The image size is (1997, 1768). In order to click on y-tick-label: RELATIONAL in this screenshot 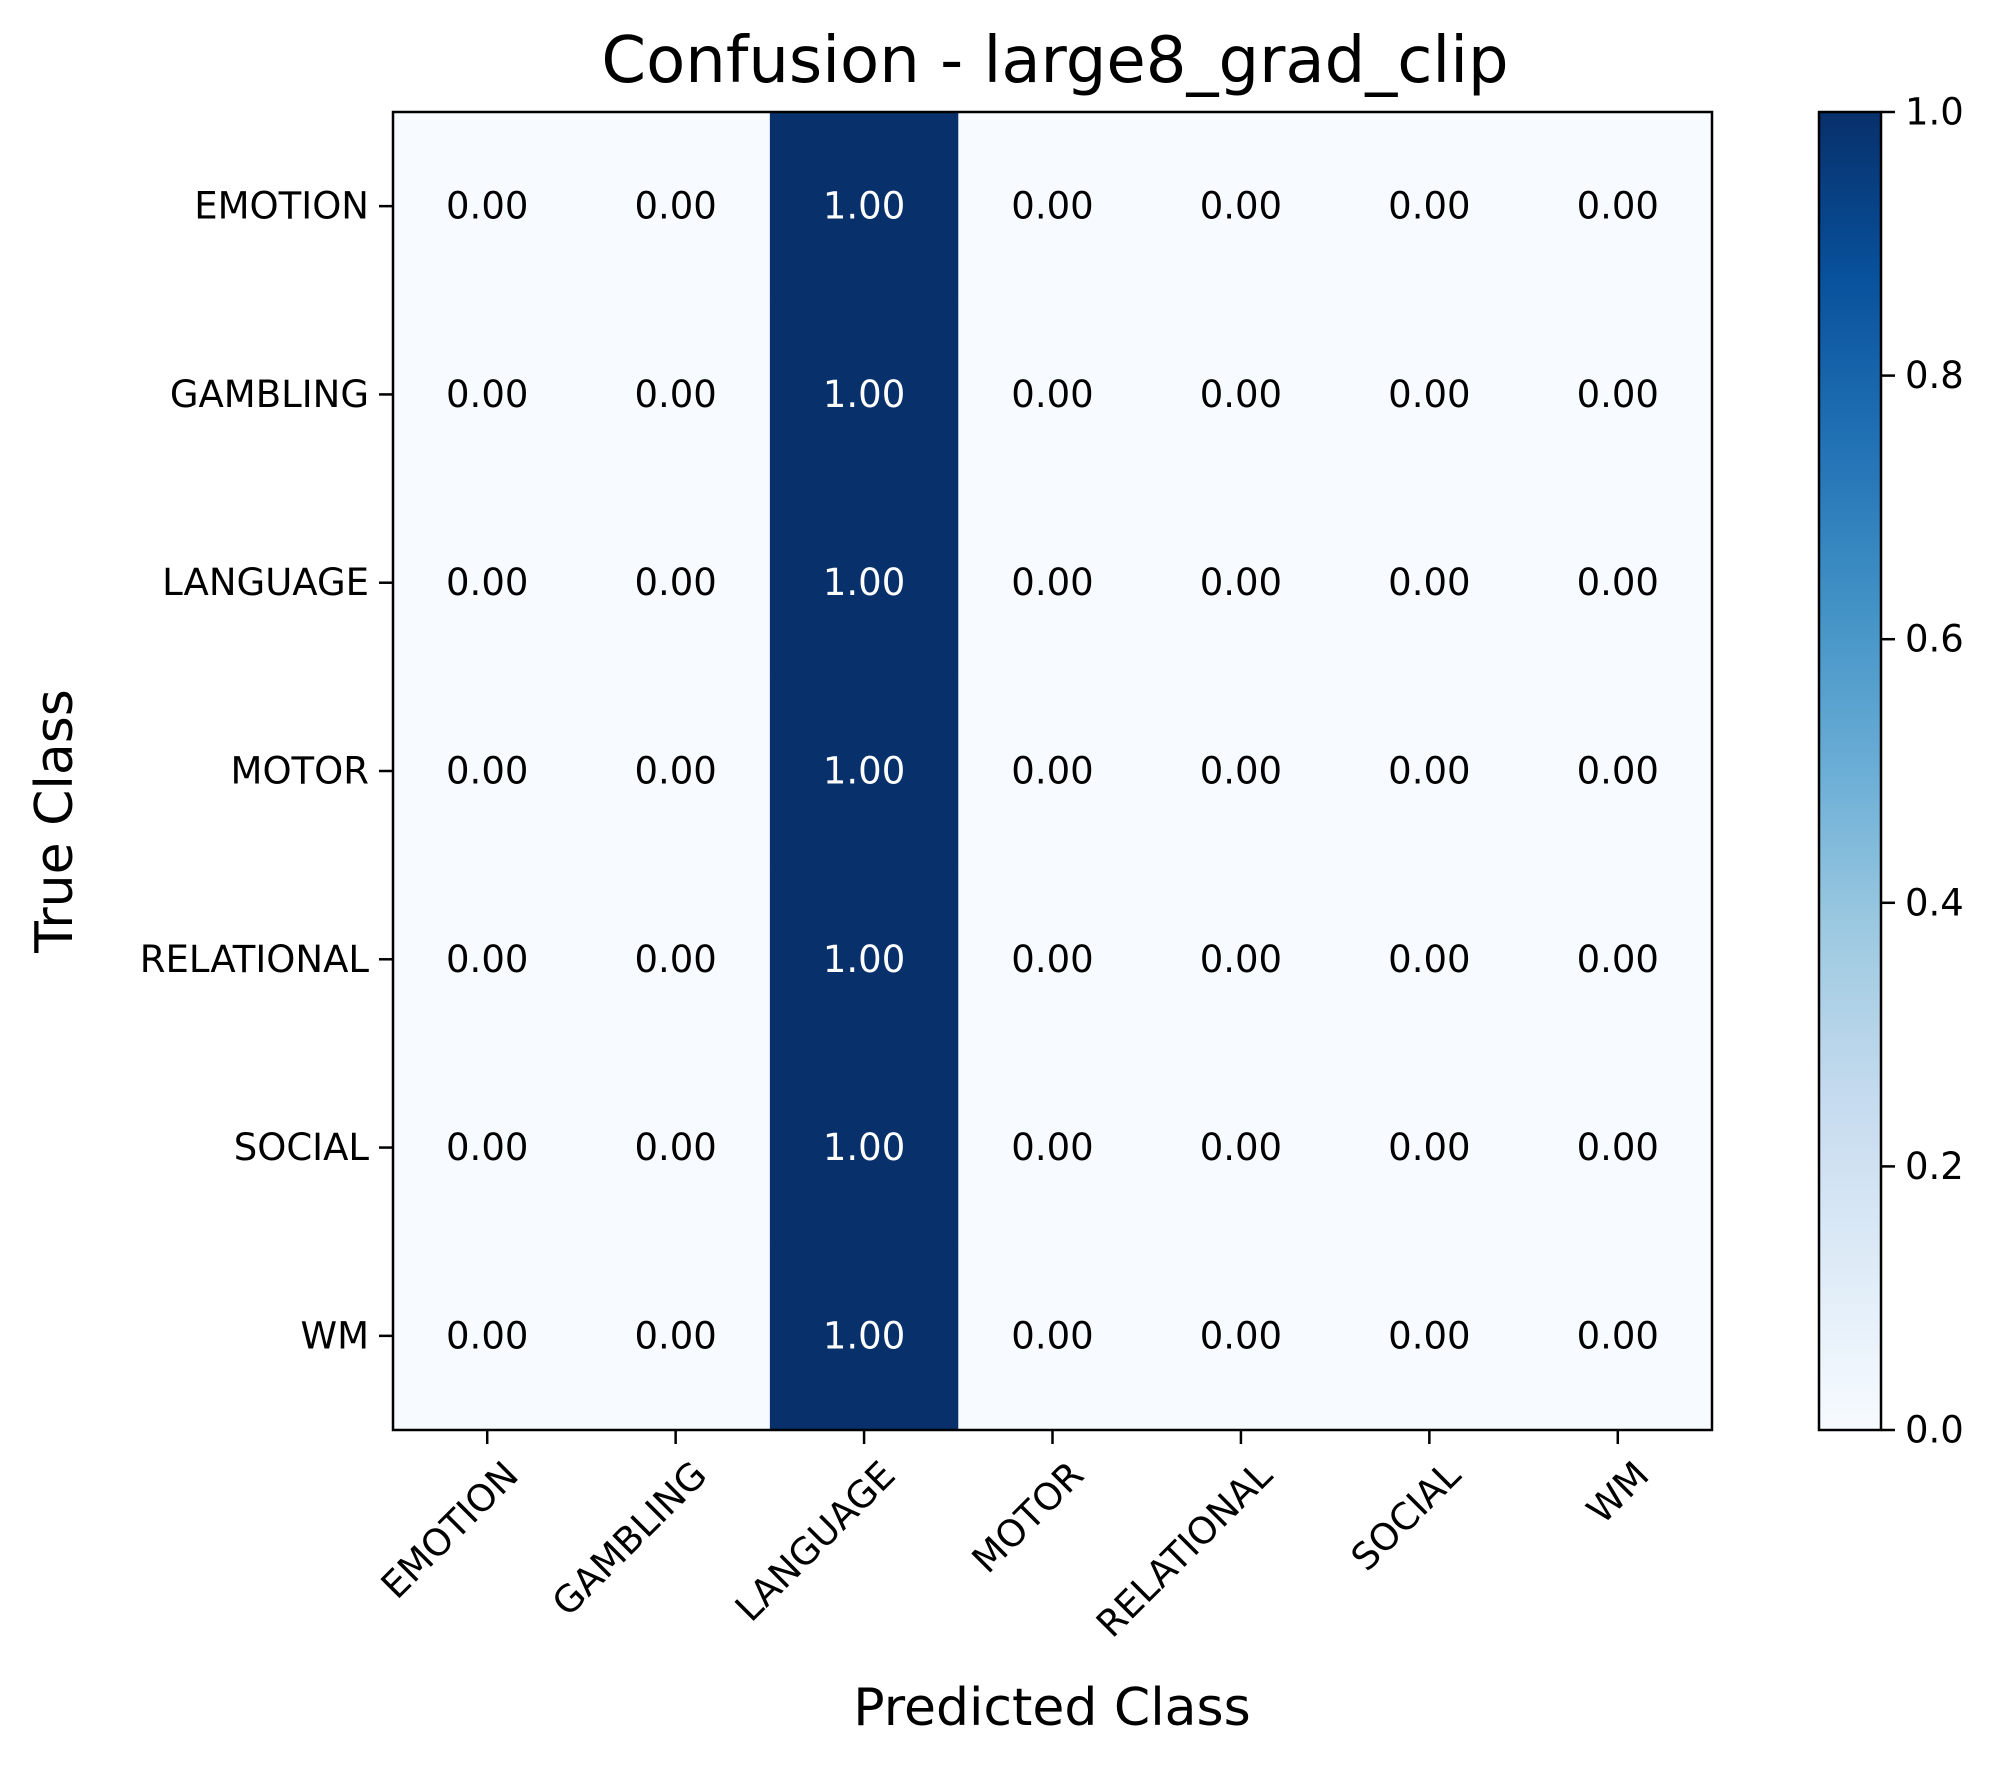, I will do `click(255, 959)`.